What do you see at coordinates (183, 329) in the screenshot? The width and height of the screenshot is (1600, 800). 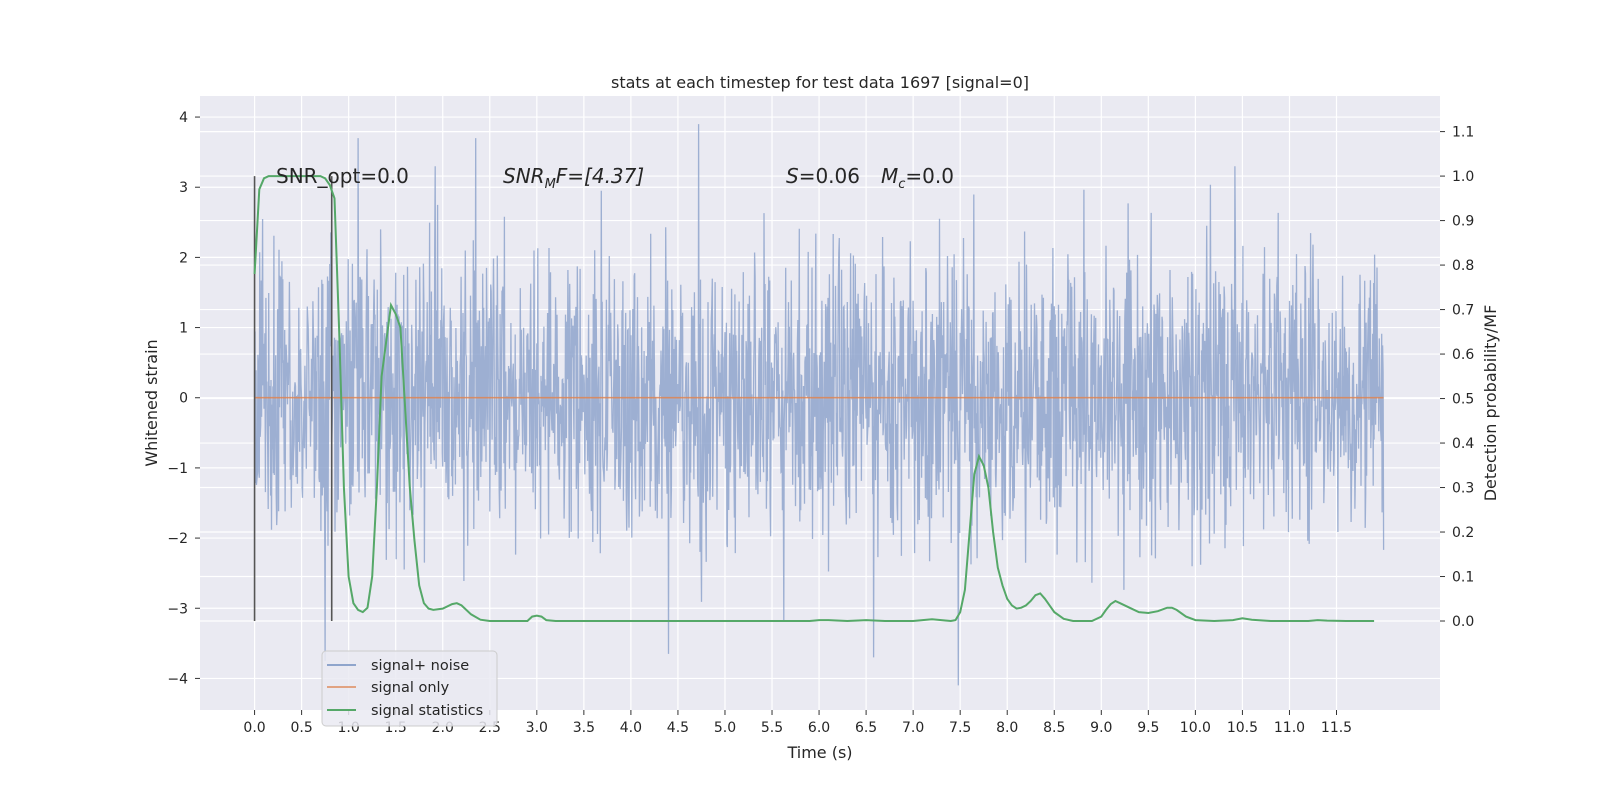 I see `y-tick-label: 1` at bounding box center [183, 329].